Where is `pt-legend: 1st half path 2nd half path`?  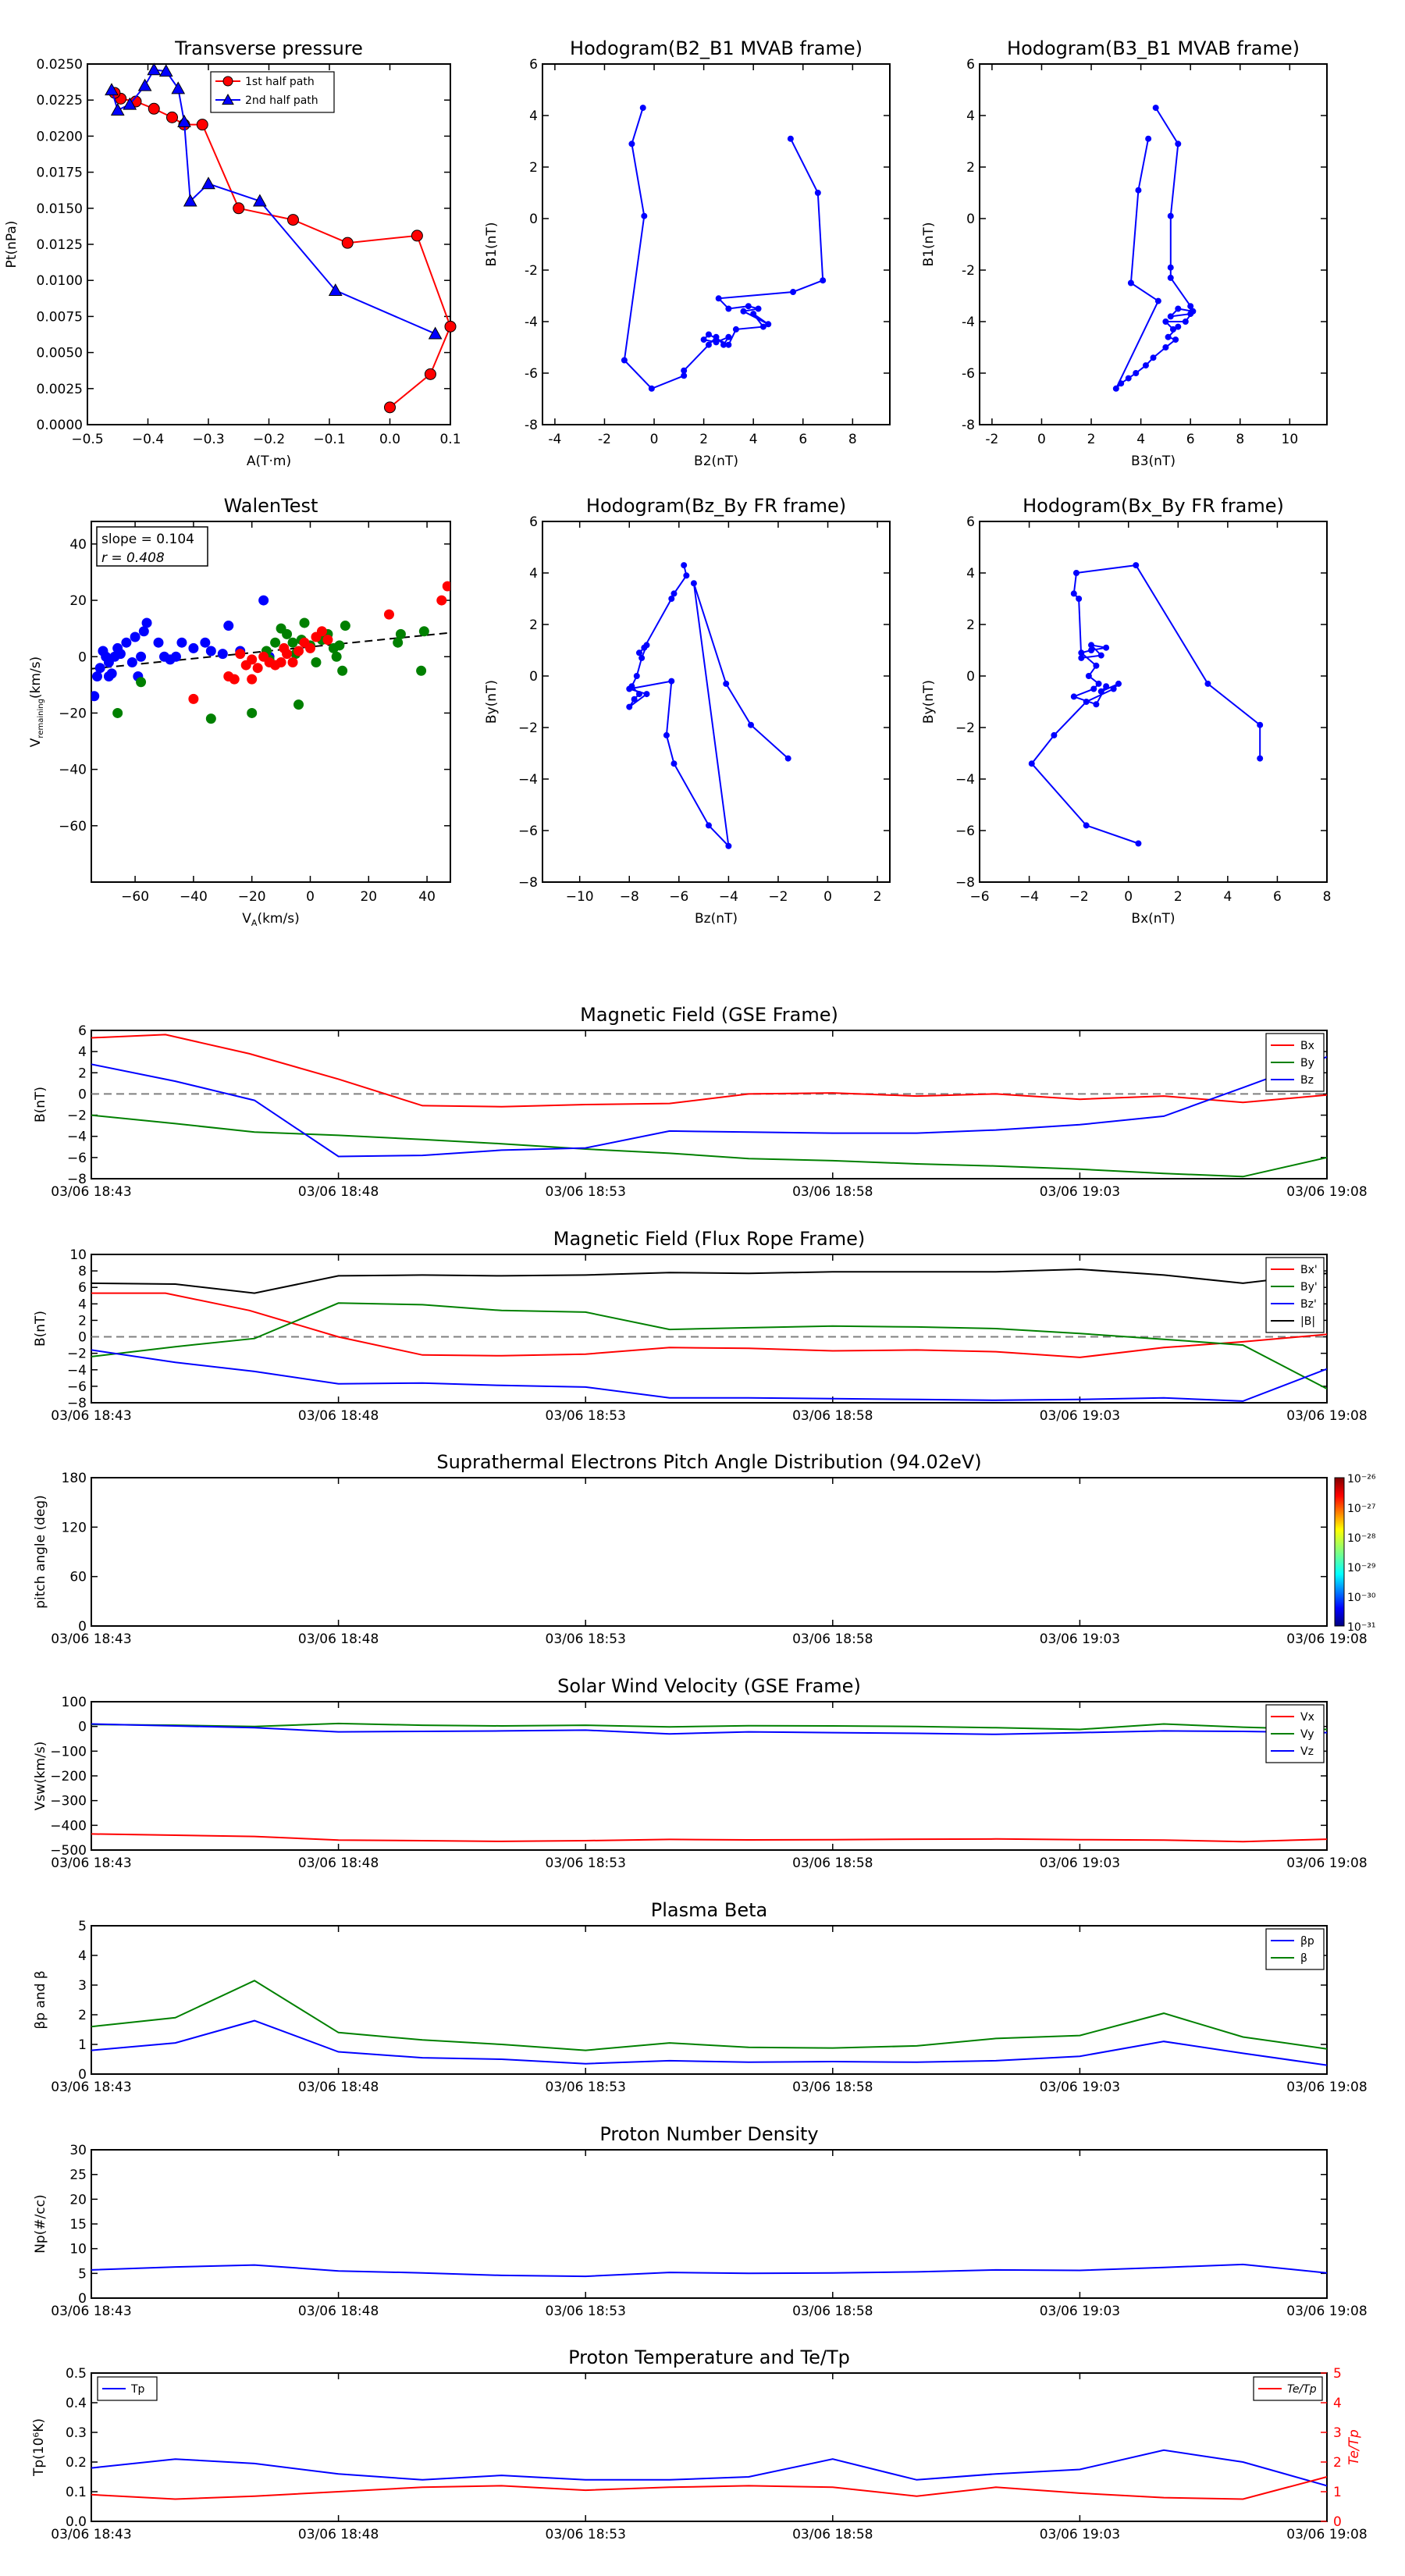
pt-legend: 1st half path 2nd half path is located at coordinates (272, 92).